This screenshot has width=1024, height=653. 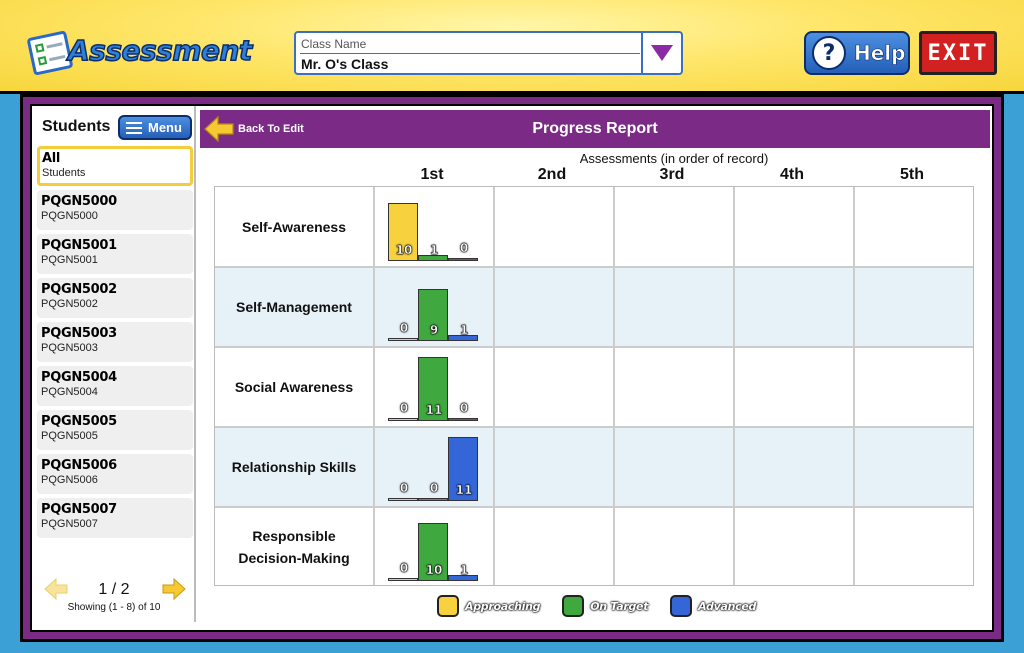 What do you see at coordinates (79, 289) in the screenshot?
I see `student-name: PQGN5002` at bounding box center [79, 289].